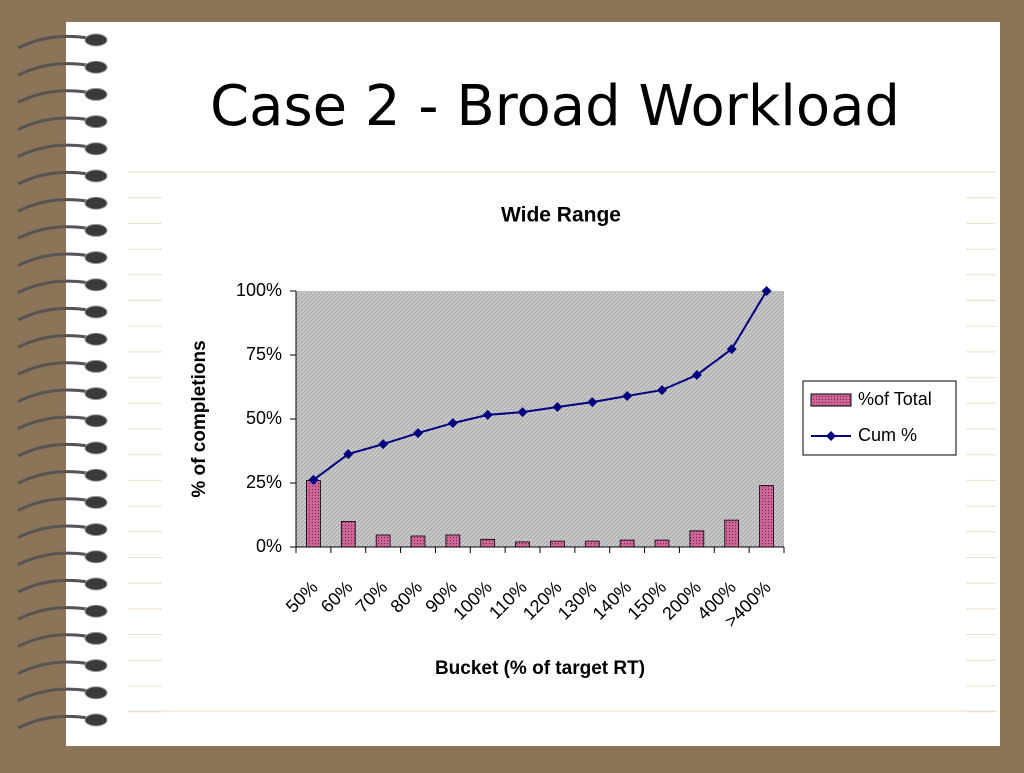 This screenshot has height=773, width=1024. What do you see at coordinates (895, 399) in the screenshot?
I see `legend-label: %of Total` at bounding box center [895, 399].